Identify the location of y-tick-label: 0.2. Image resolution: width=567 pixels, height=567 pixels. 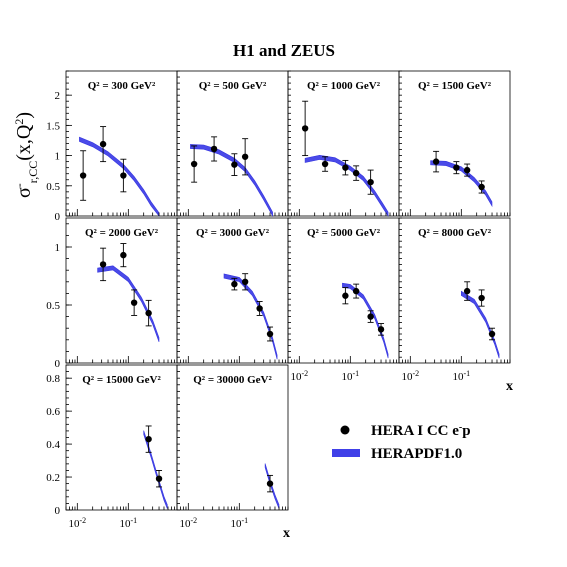
(53, 478).